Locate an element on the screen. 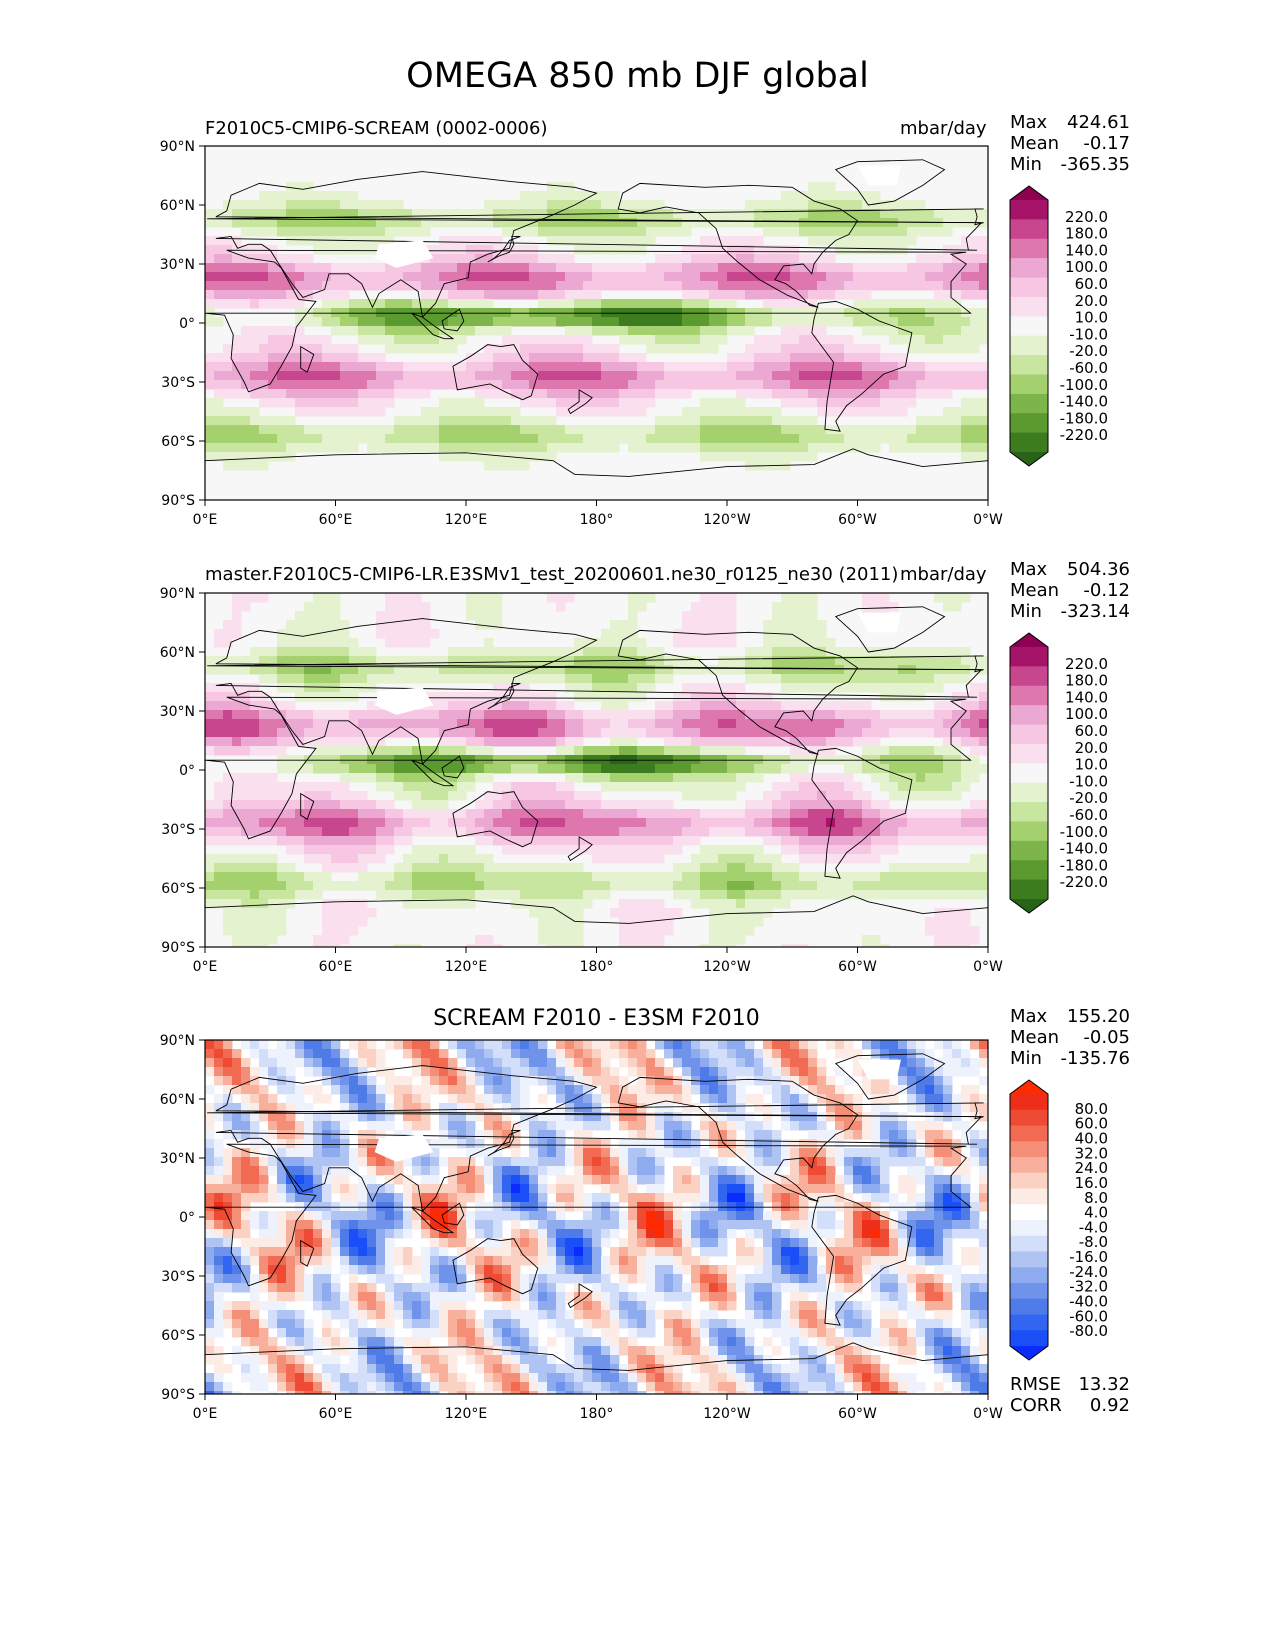  colorbar-tick-label: -60.0 is located at coordinates (1088, 1316).